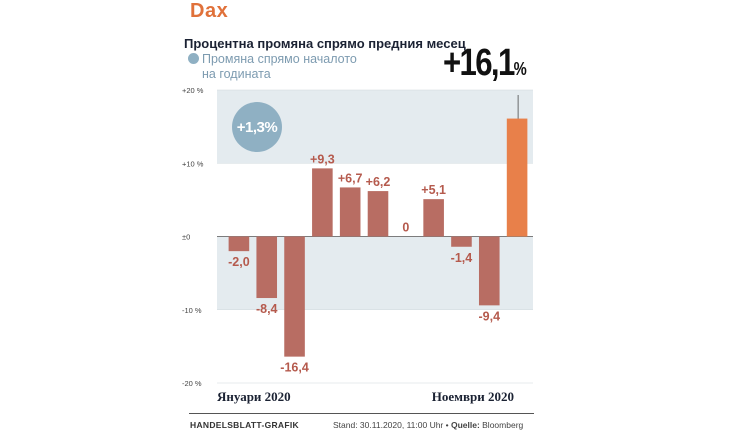 The height and width of the screenshot is (445, 740). What do you see at coordinates (501, 425) in the screenshot?
I see `source-value: Bloomberg` at bounding box center [501, 425].